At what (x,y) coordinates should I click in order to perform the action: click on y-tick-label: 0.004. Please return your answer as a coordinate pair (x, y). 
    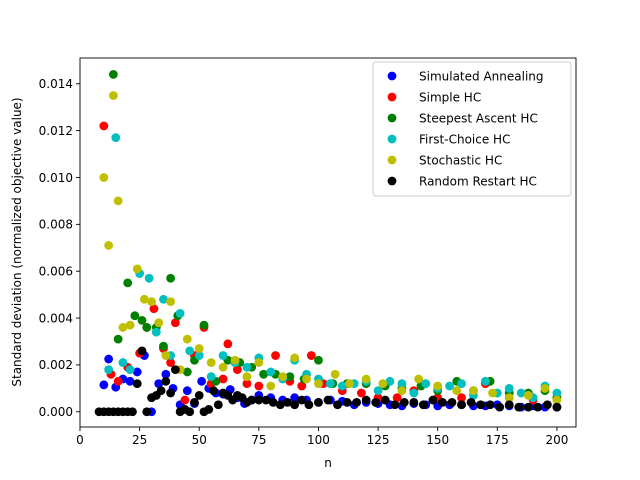
    Looking at the image, I should click on (56, 318).